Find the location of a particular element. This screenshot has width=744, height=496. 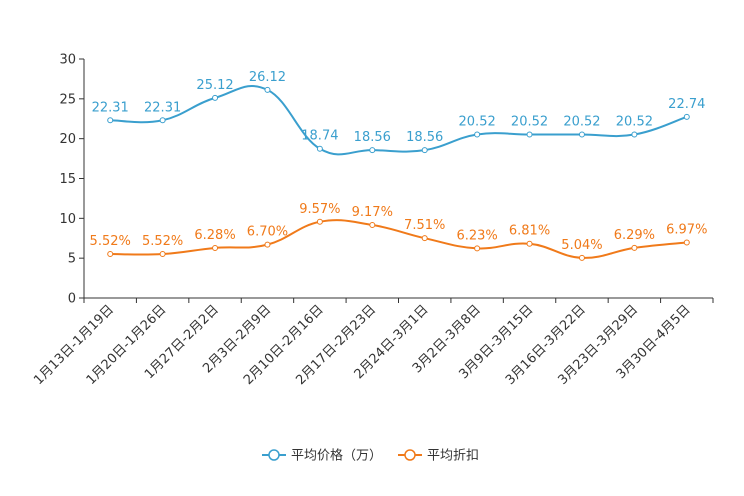

data-label: 6.28% is located at coordinates (214, 235).